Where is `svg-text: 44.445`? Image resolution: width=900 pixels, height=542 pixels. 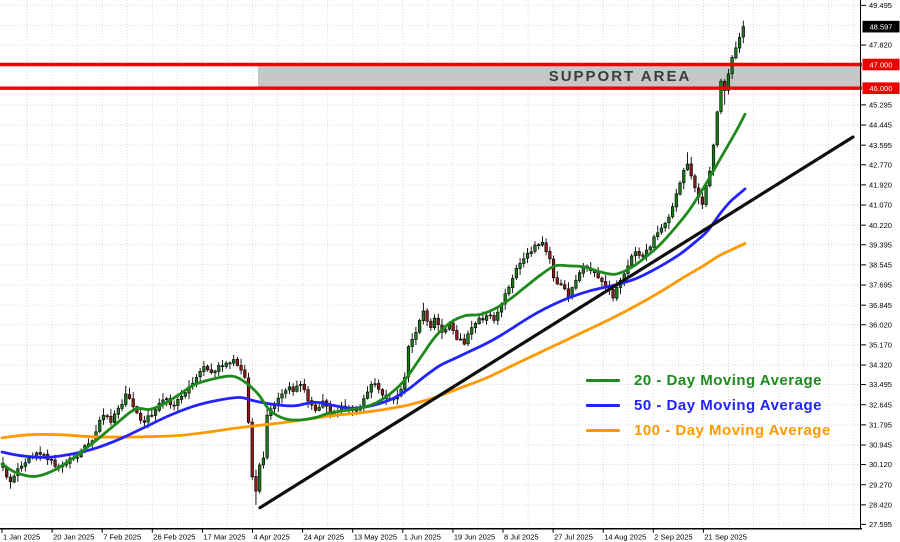
svg-text: 44.445 is located at coordinates (880, 125).